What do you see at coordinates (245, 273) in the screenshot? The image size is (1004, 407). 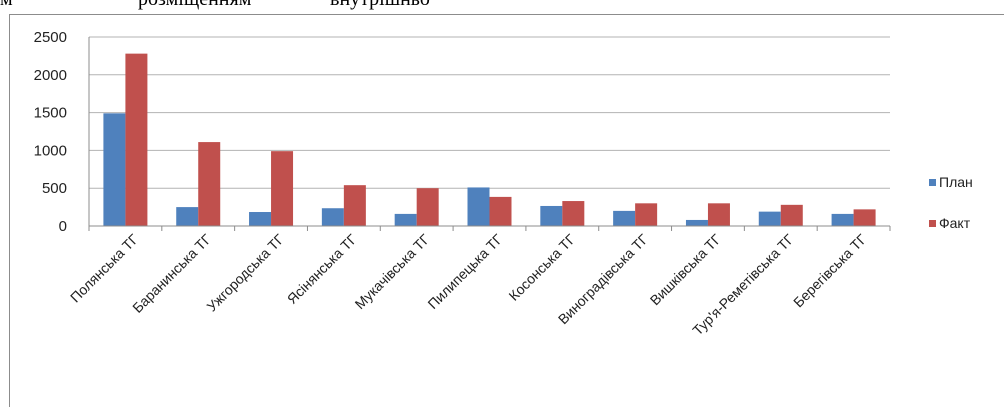 I see `x-category-label: Ужгородська ТГ` at bounding box center [245, 273].